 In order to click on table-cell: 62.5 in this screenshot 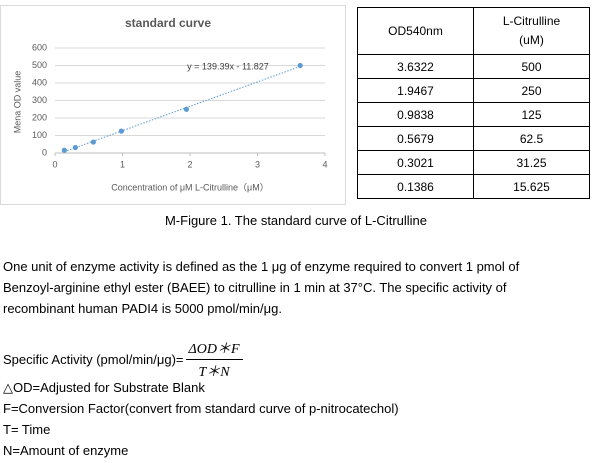, I will do `click(531, 138)`.